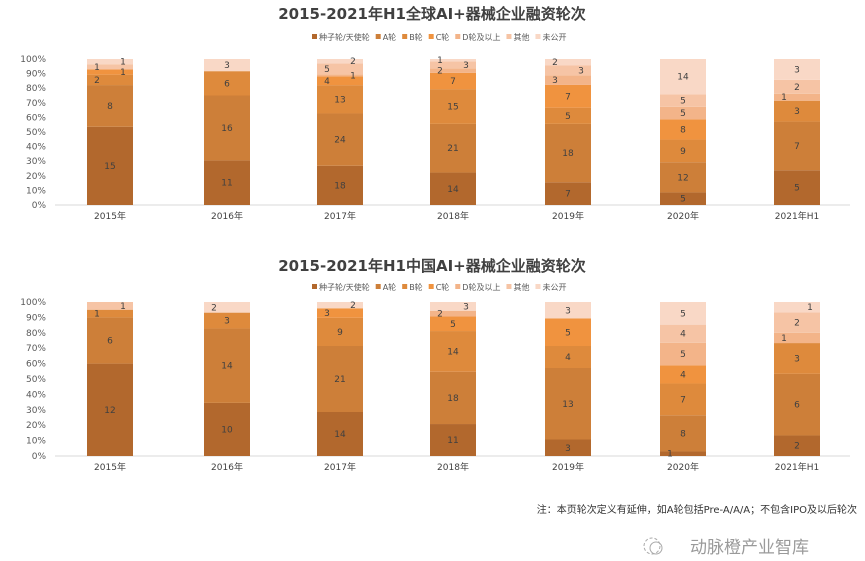 This screenshot has height=561, width=865. Describe the element at coordinates (110, 467) in the screenshot. I see `x-tick-label: 2015年` at that location.